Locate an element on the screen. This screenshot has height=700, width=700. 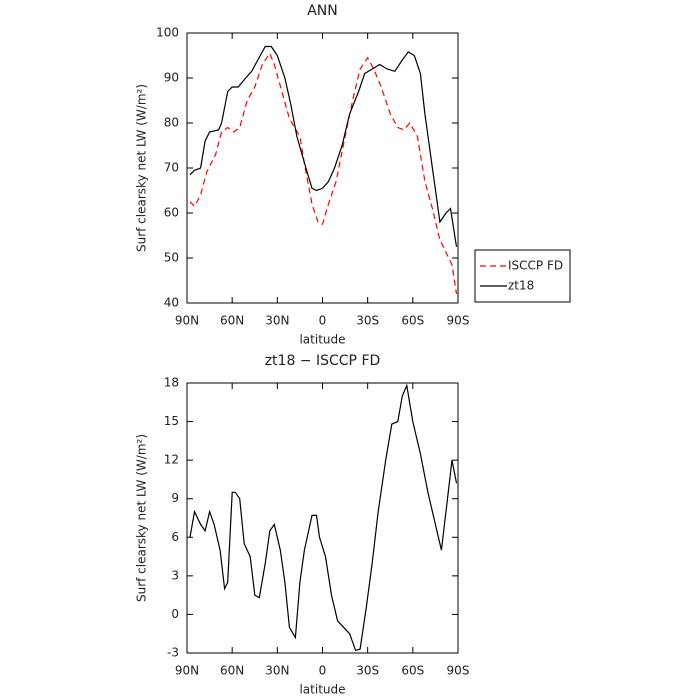
y-tick-label: 6 is located at coordinates (175, 537).